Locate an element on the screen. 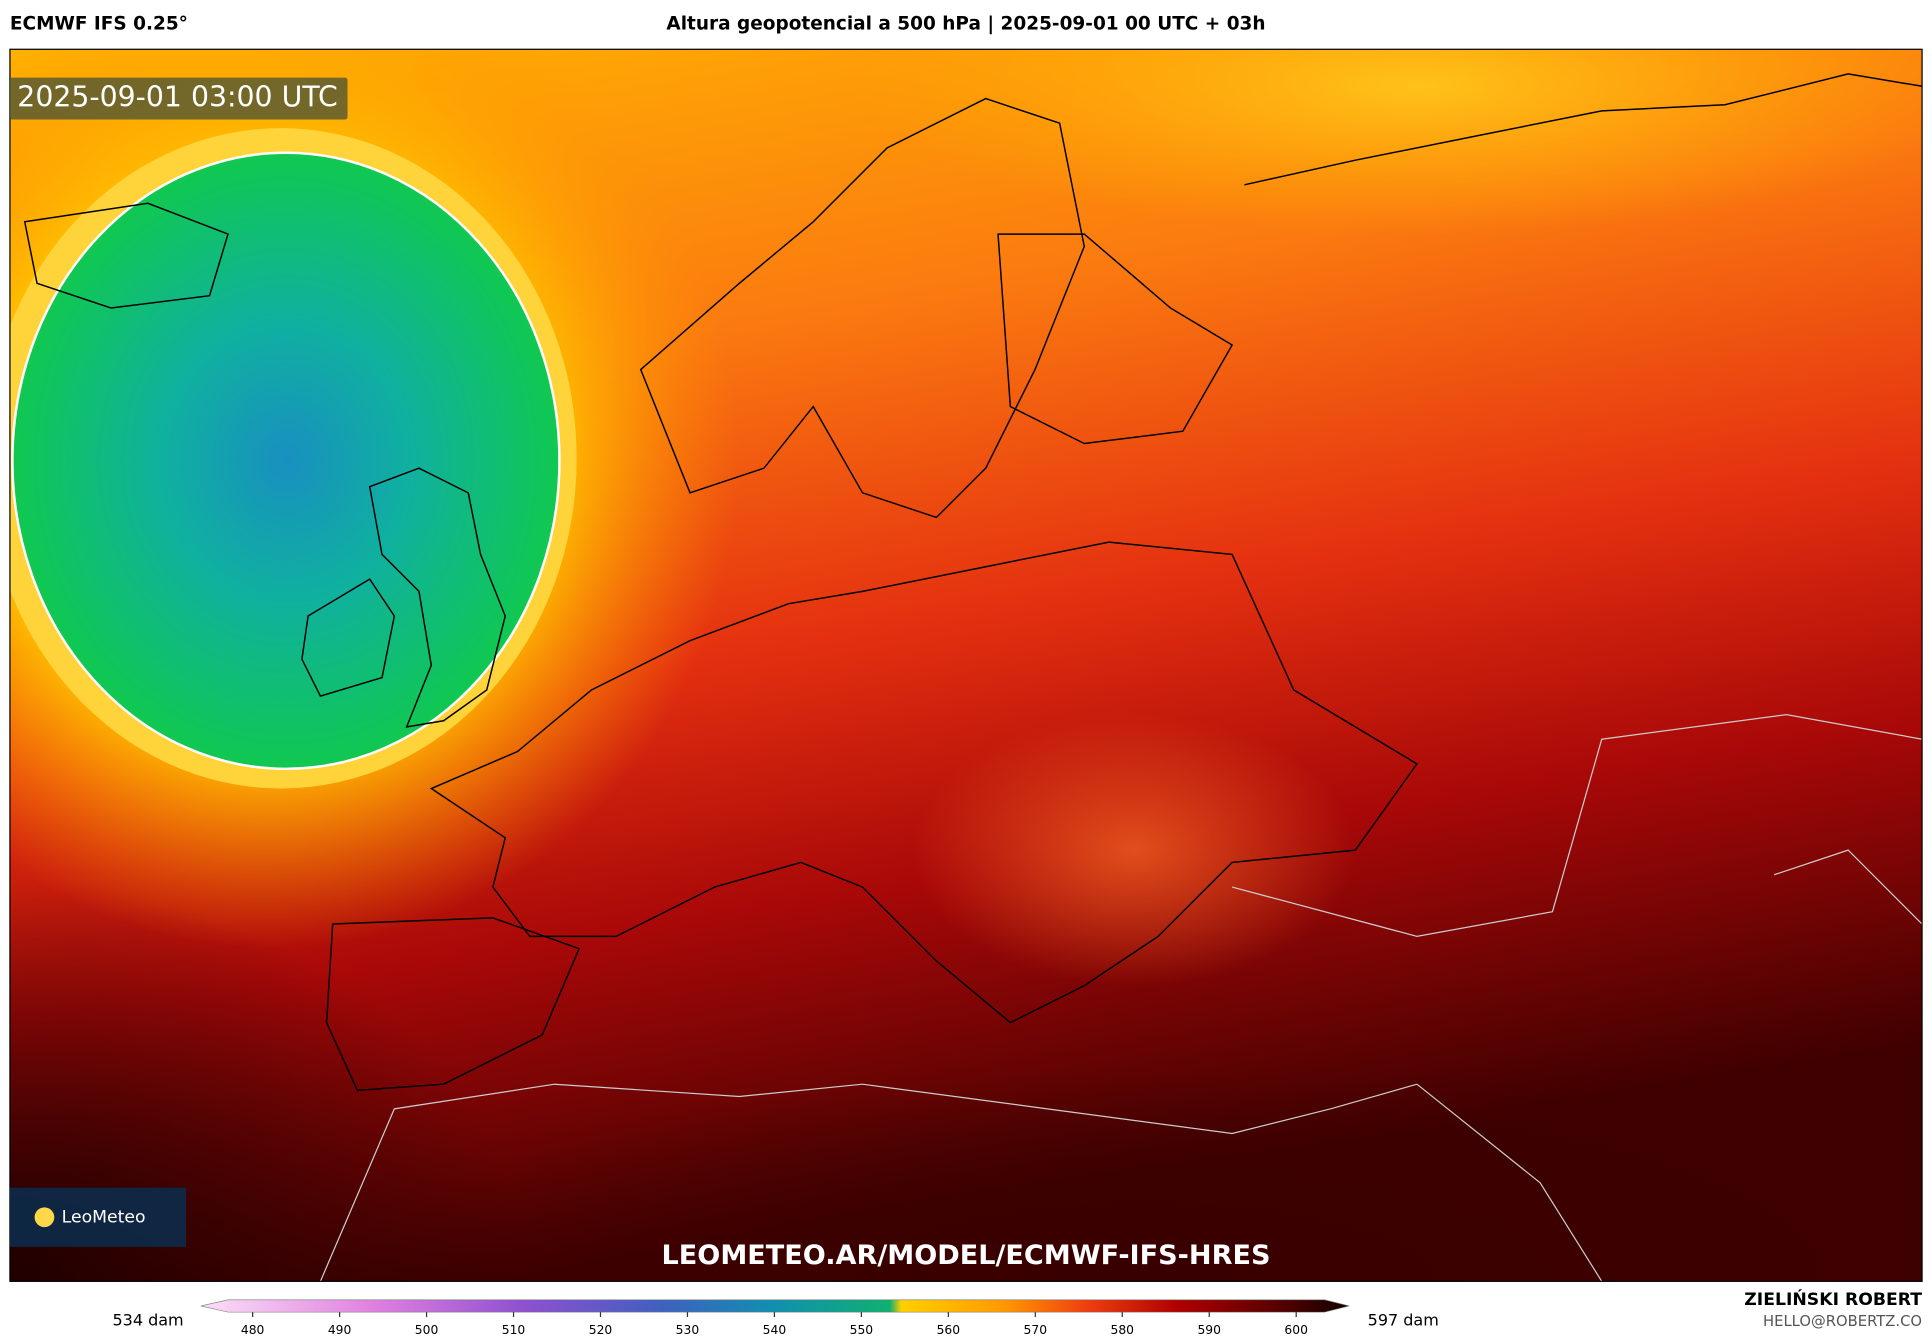 The width and height of the screenshot is (1932, 1338). timestamp: 2025-09-01 03:00 UTC is located at coordinates (177, 97).